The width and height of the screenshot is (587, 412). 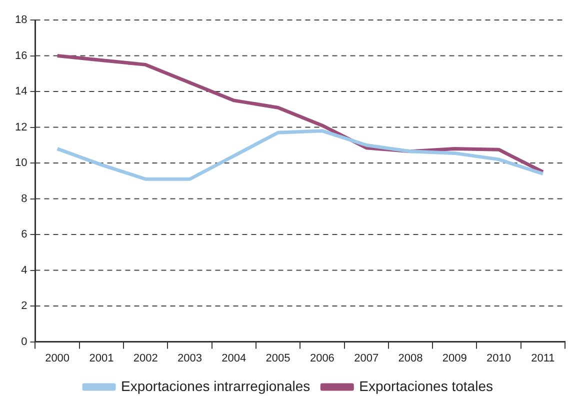 What do you see at coordinates (21, 163) in the screenshot?
I see `y-tick-label: 10` at bounding box center [21, 163].